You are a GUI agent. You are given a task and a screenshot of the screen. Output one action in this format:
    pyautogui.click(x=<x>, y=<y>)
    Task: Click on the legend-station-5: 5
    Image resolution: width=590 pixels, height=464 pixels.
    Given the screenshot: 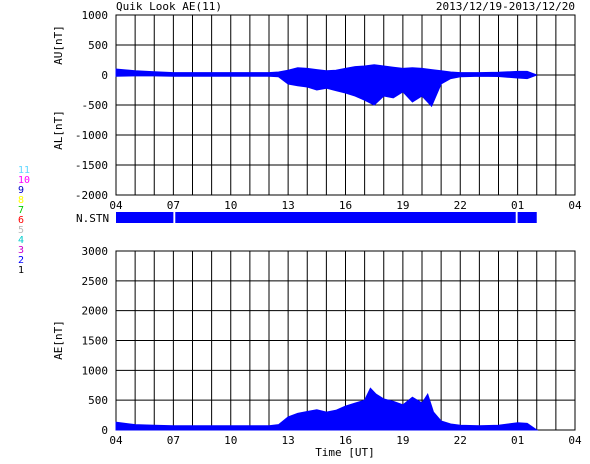 What is the action you would take?
    pyautogui.click(x=21, y=230)
    